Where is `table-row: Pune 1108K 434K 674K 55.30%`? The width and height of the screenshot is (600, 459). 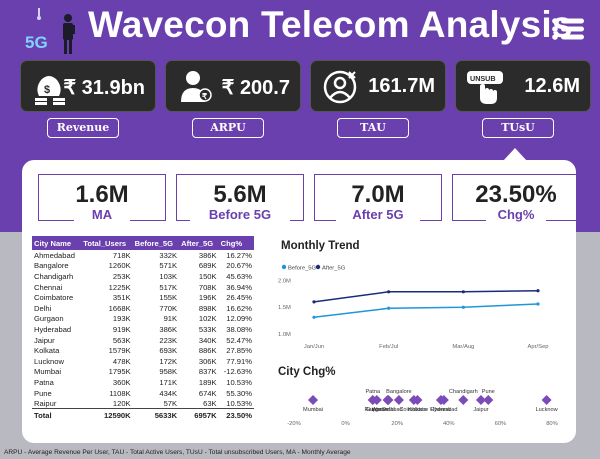
table-row: Pune 1108K 434K 674K 55.30% is located at coordinates (143, 393).